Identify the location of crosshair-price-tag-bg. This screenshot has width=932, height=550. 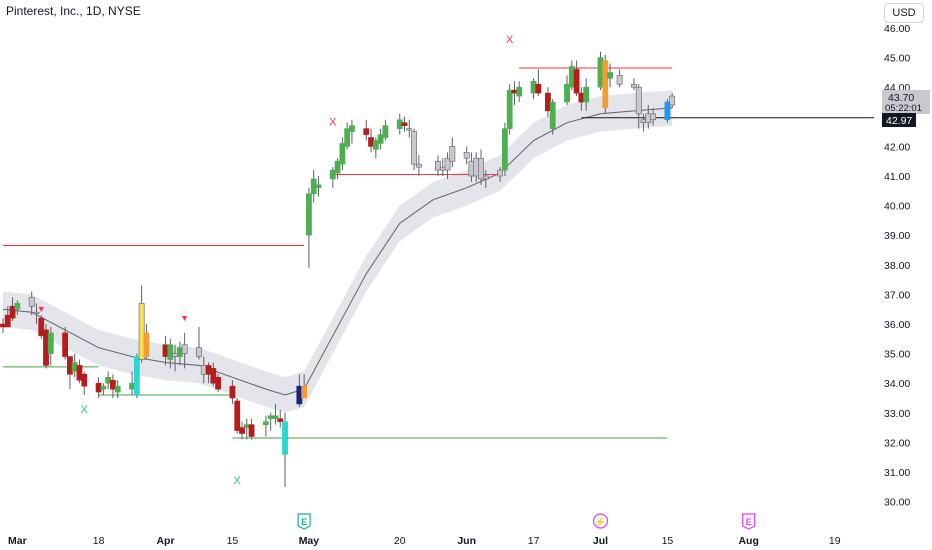
(899, 120).